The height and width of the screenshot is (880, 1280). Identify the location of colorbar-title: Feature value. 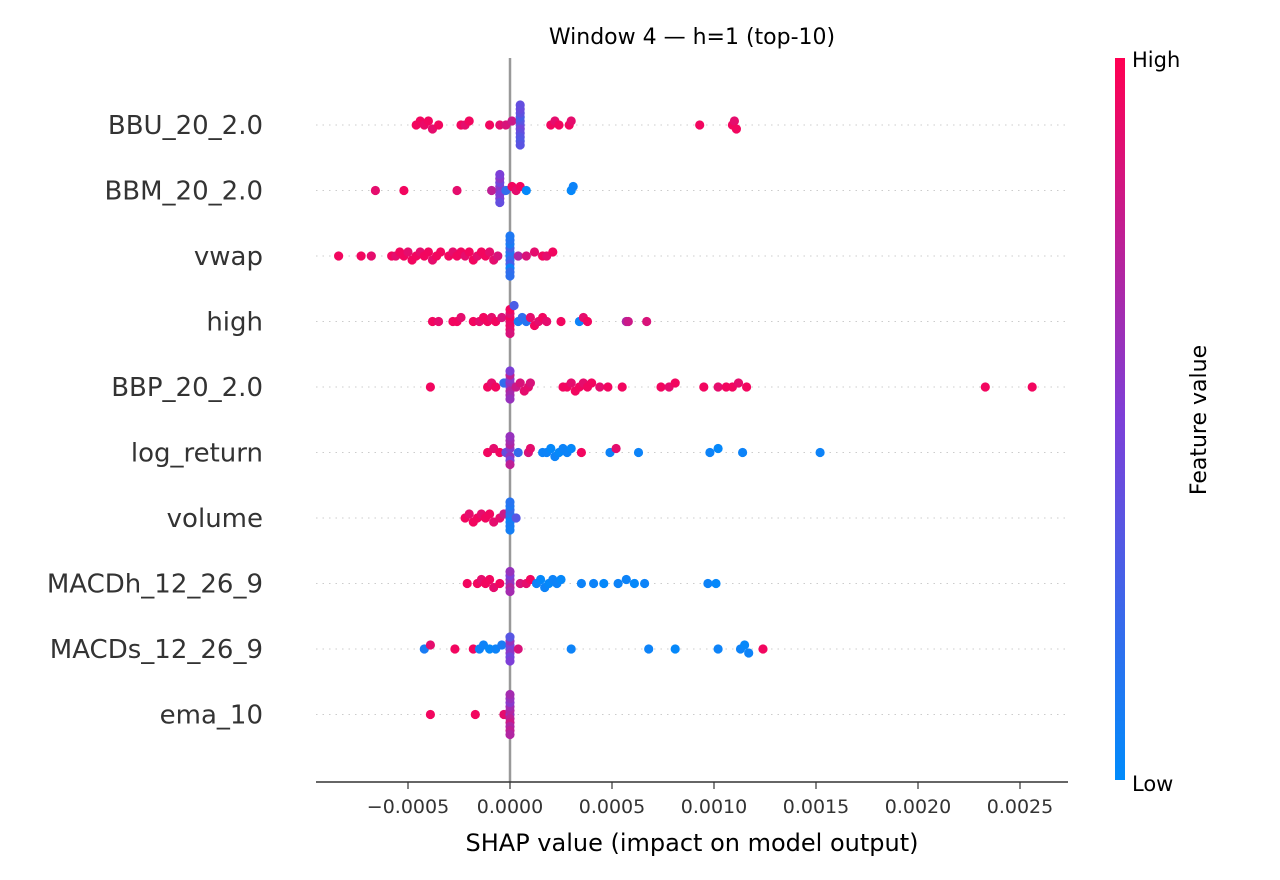
(1199, 420).